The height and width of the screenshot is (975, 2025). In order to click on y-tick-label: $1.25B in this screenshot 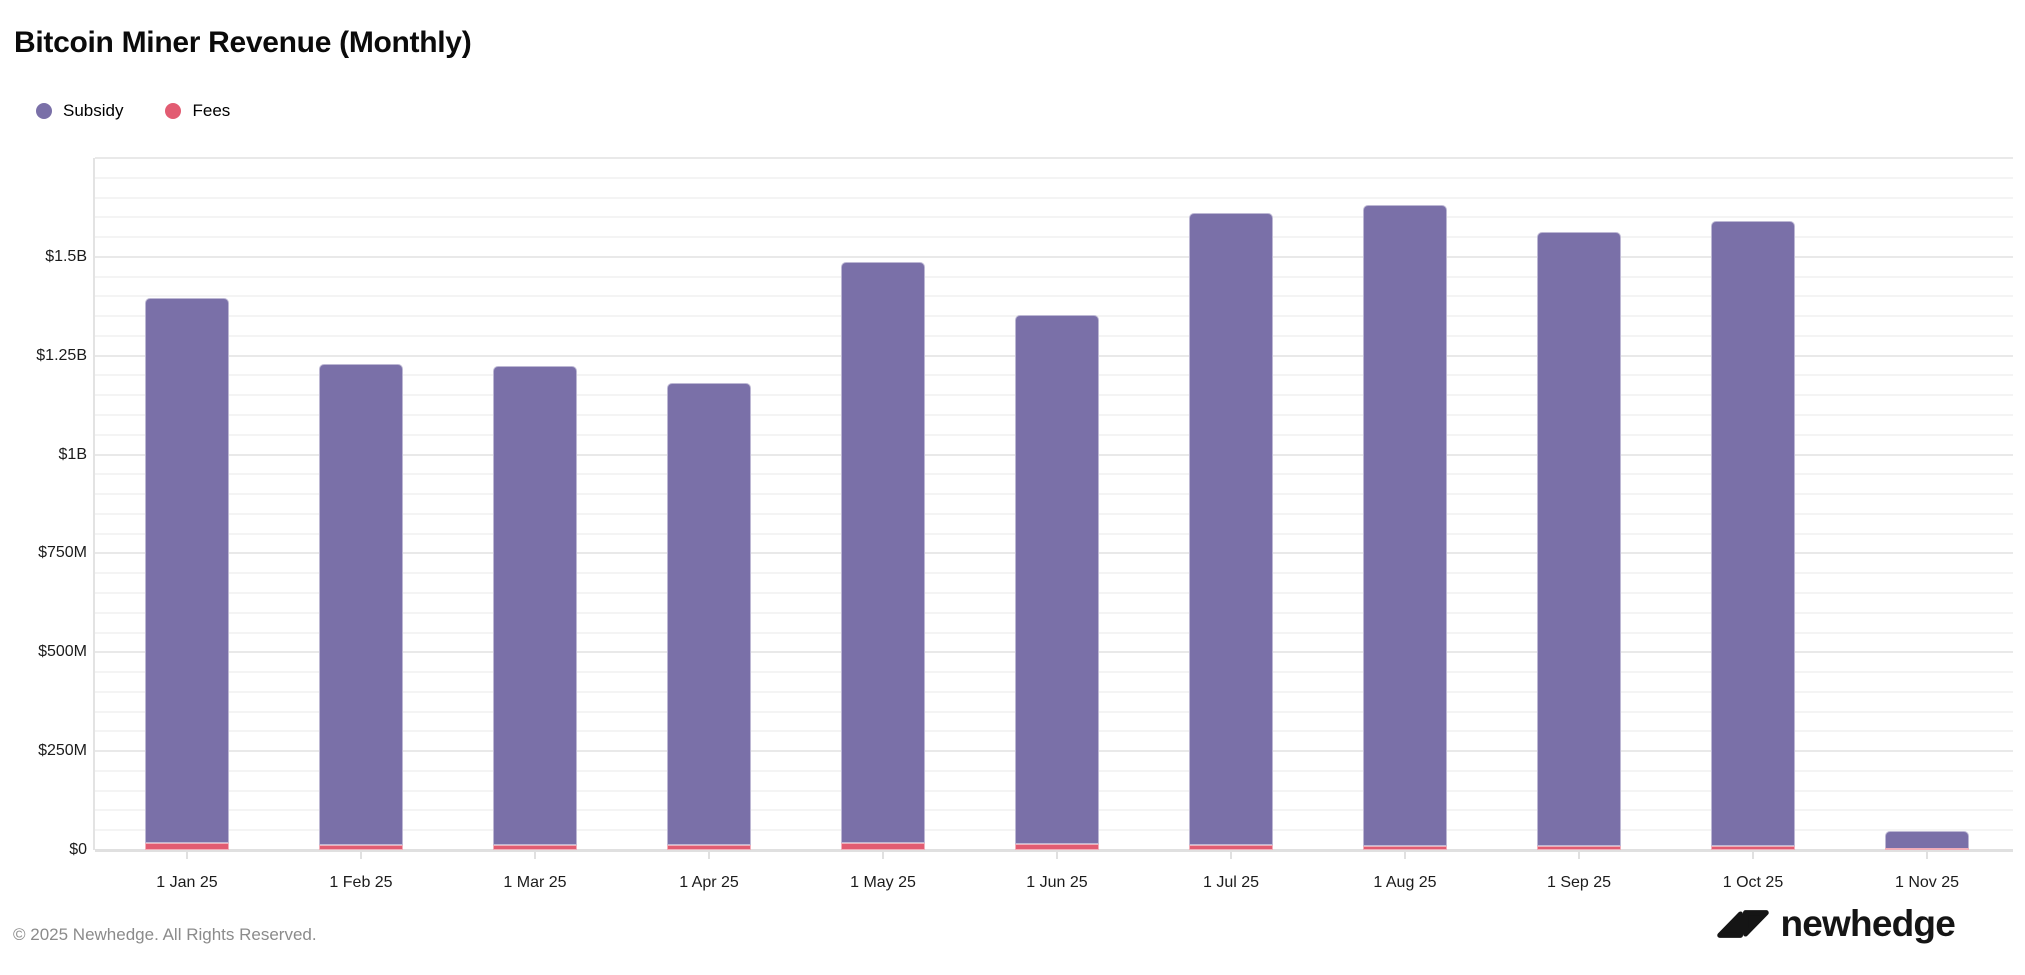, I will do `click(61, 355)`.